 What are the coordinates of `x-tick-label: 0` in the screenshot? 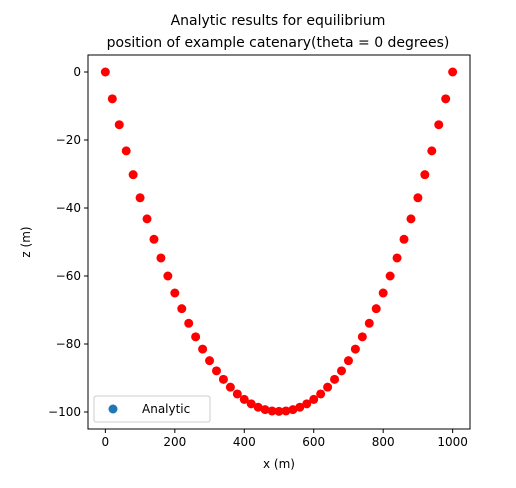 It's located at (106, 442).